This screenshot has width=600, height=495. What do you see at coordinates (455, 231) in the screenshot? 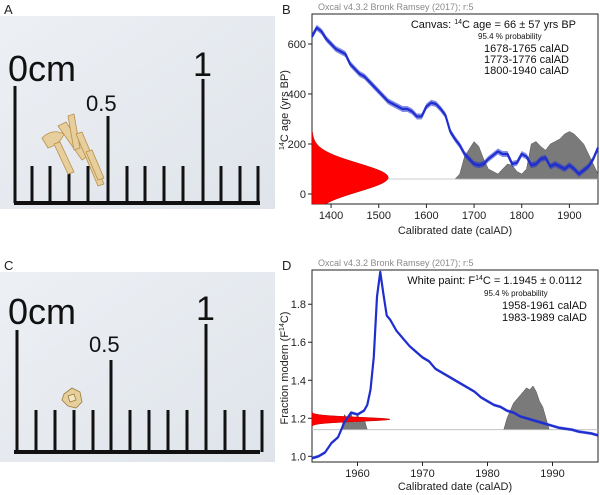
I see `chart-b-xlabel: Calibrated date (calAD)` at bounding box center [455, 231].